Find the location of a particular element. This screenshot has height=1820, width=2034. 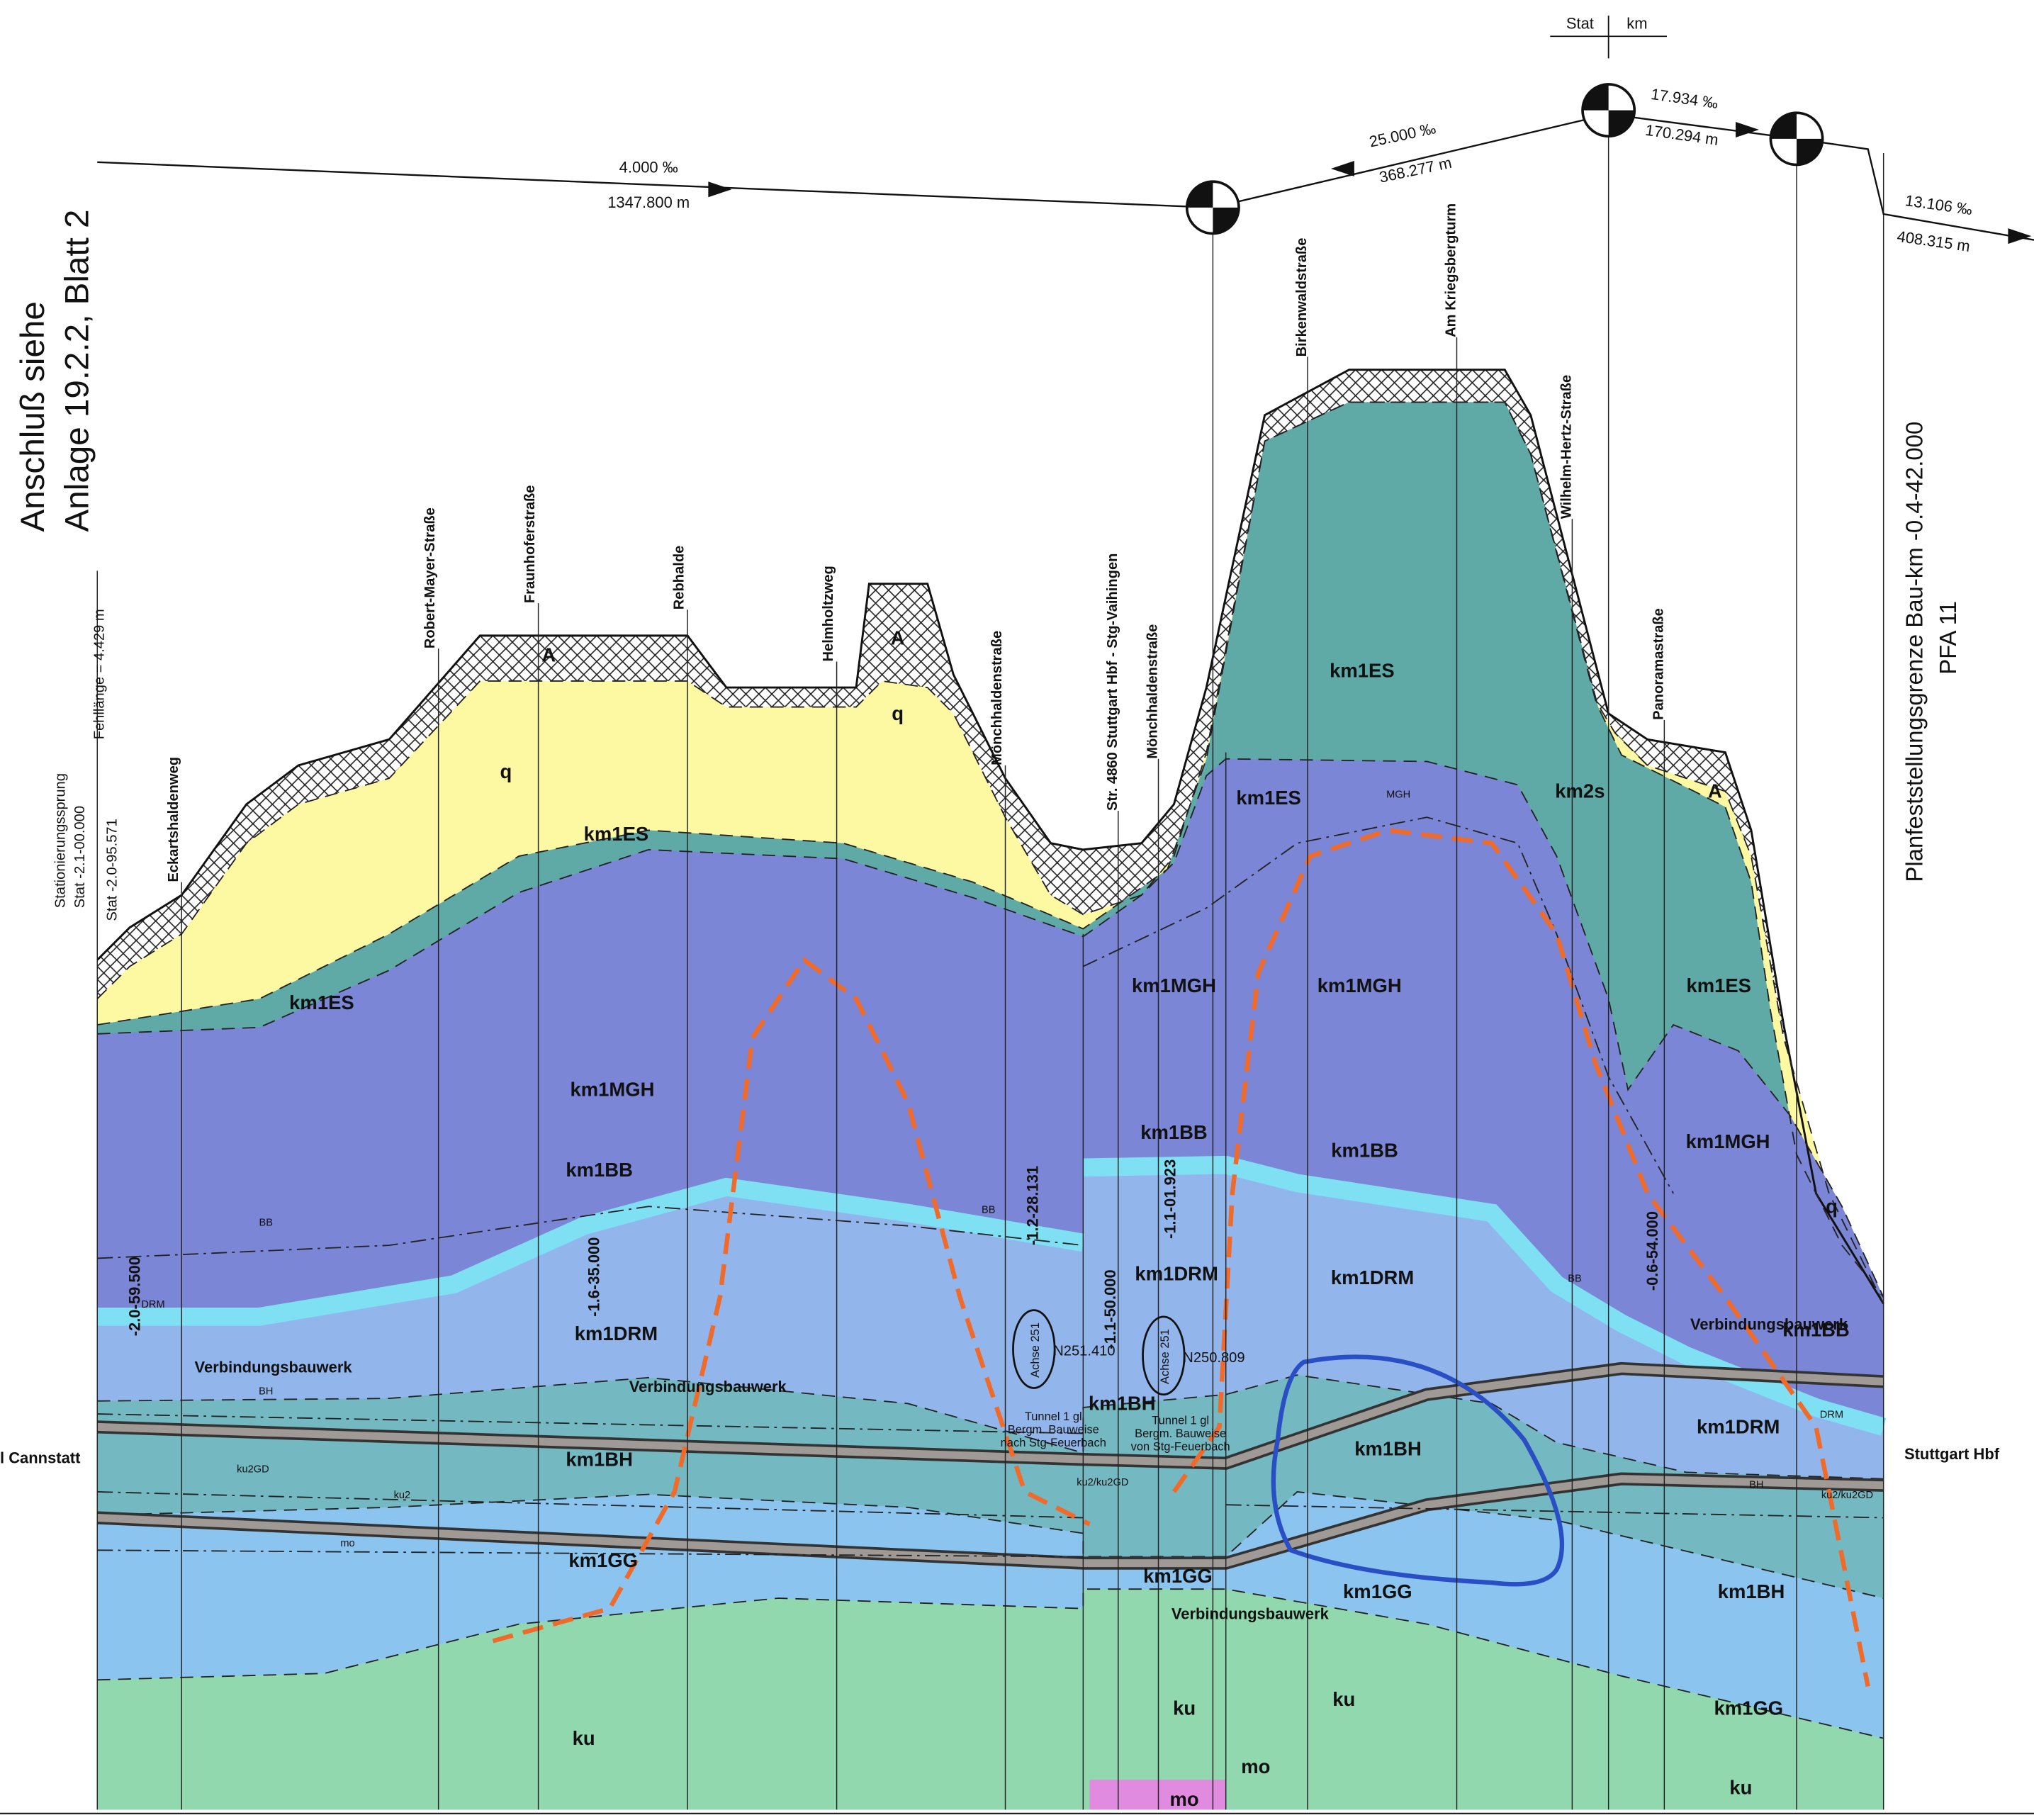

label: Fraunhoferstraße is located at coordinates (530, 544).